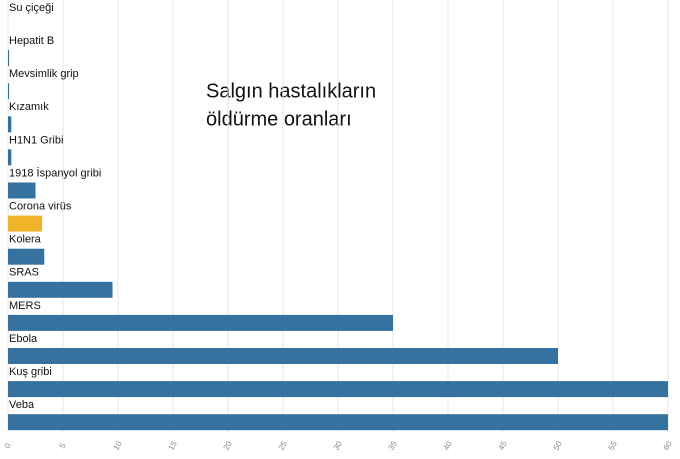  I want to click on chart-title: Salgın hastalıkların, so click(291, 91).